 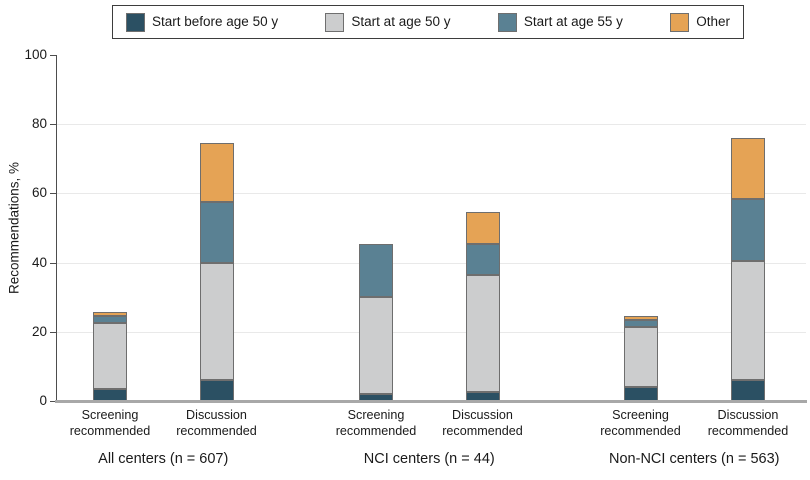 What do you see at coordinates (14, 228) in the screenshot?
I see `y-axis-title: Recommendations, %` at bounding box center [14, 228].